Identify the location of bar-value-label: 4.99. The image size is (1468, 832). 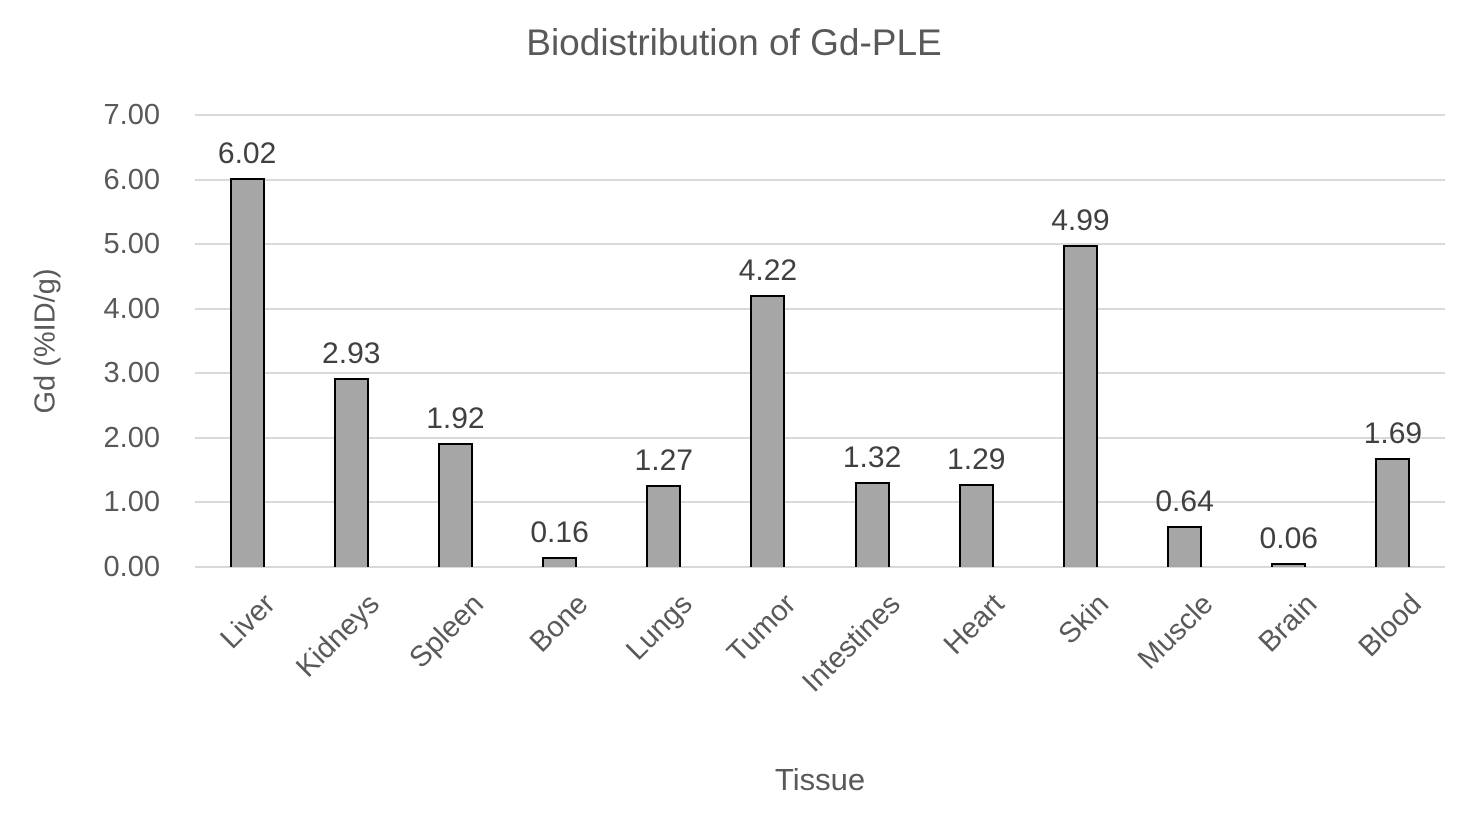
(1080, 220).